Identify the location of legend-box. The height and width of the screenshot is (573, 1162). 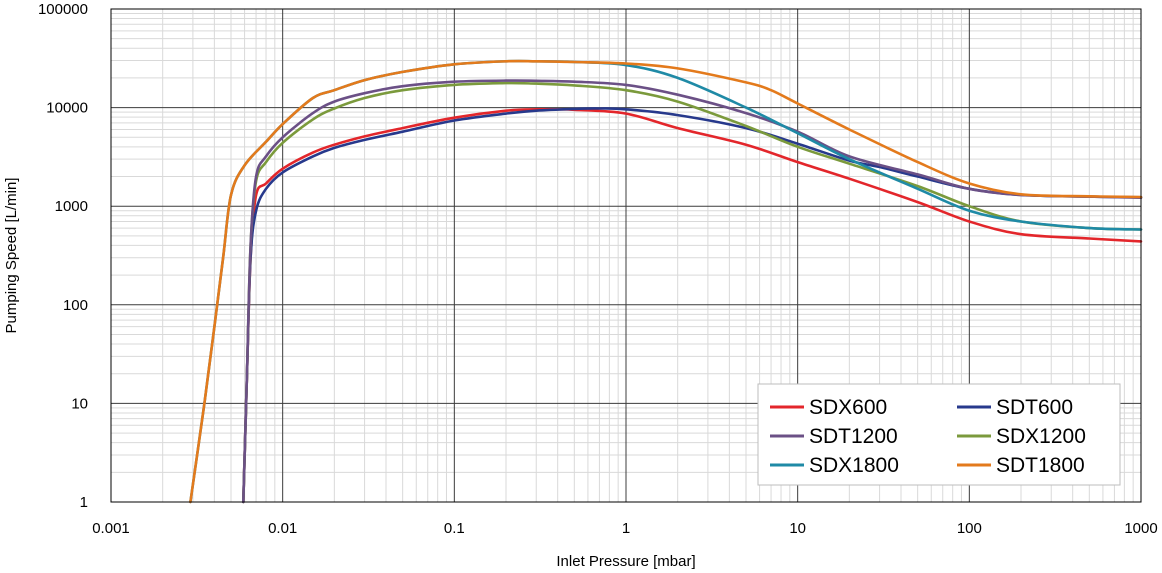
(939, 434).